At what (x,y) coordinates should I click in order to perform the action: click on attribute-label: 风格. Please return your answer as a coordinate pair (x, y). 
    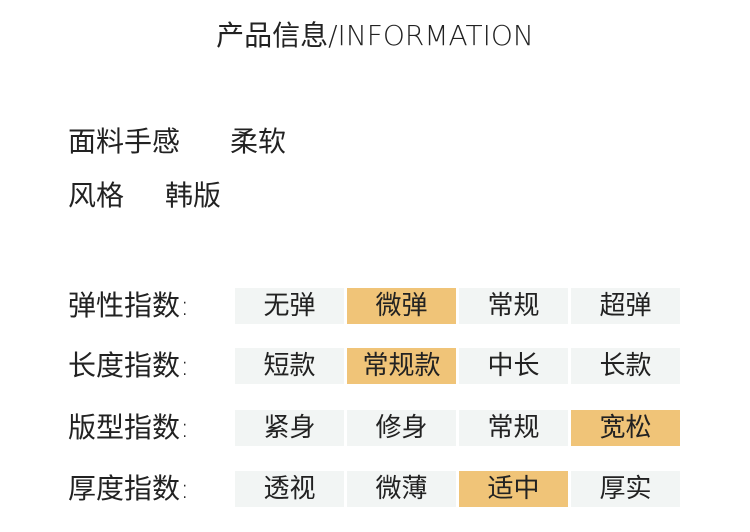
    Looking at the image, I should click on (96, 195).